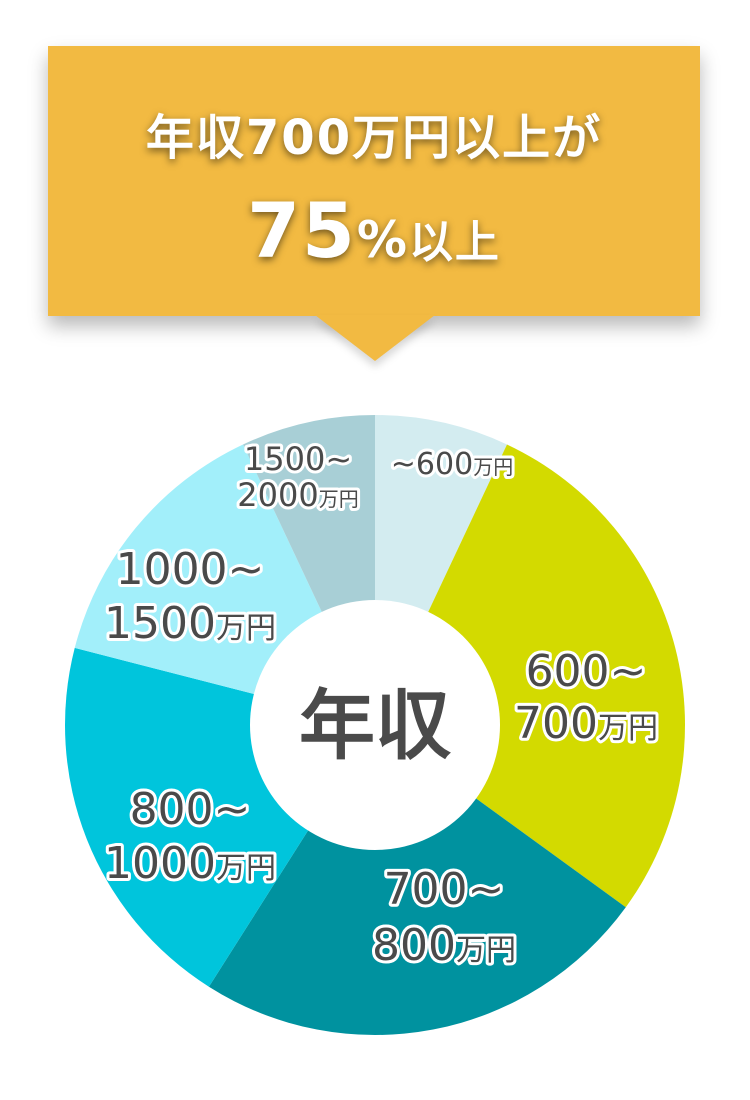  What do you see at coordinates (190, 836) in the screenshot?
I see `slice-label-4: 800~ 1000万円` at bounding box center [190, 836].